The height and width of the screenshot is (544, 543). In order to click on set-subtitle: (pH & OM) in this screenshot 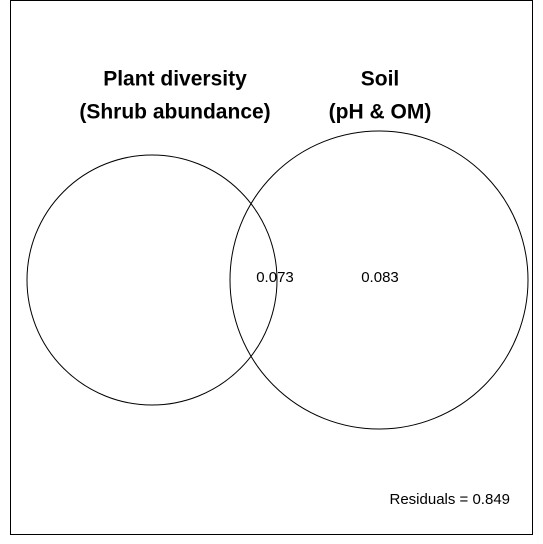, I will do `click(380, 112)`.